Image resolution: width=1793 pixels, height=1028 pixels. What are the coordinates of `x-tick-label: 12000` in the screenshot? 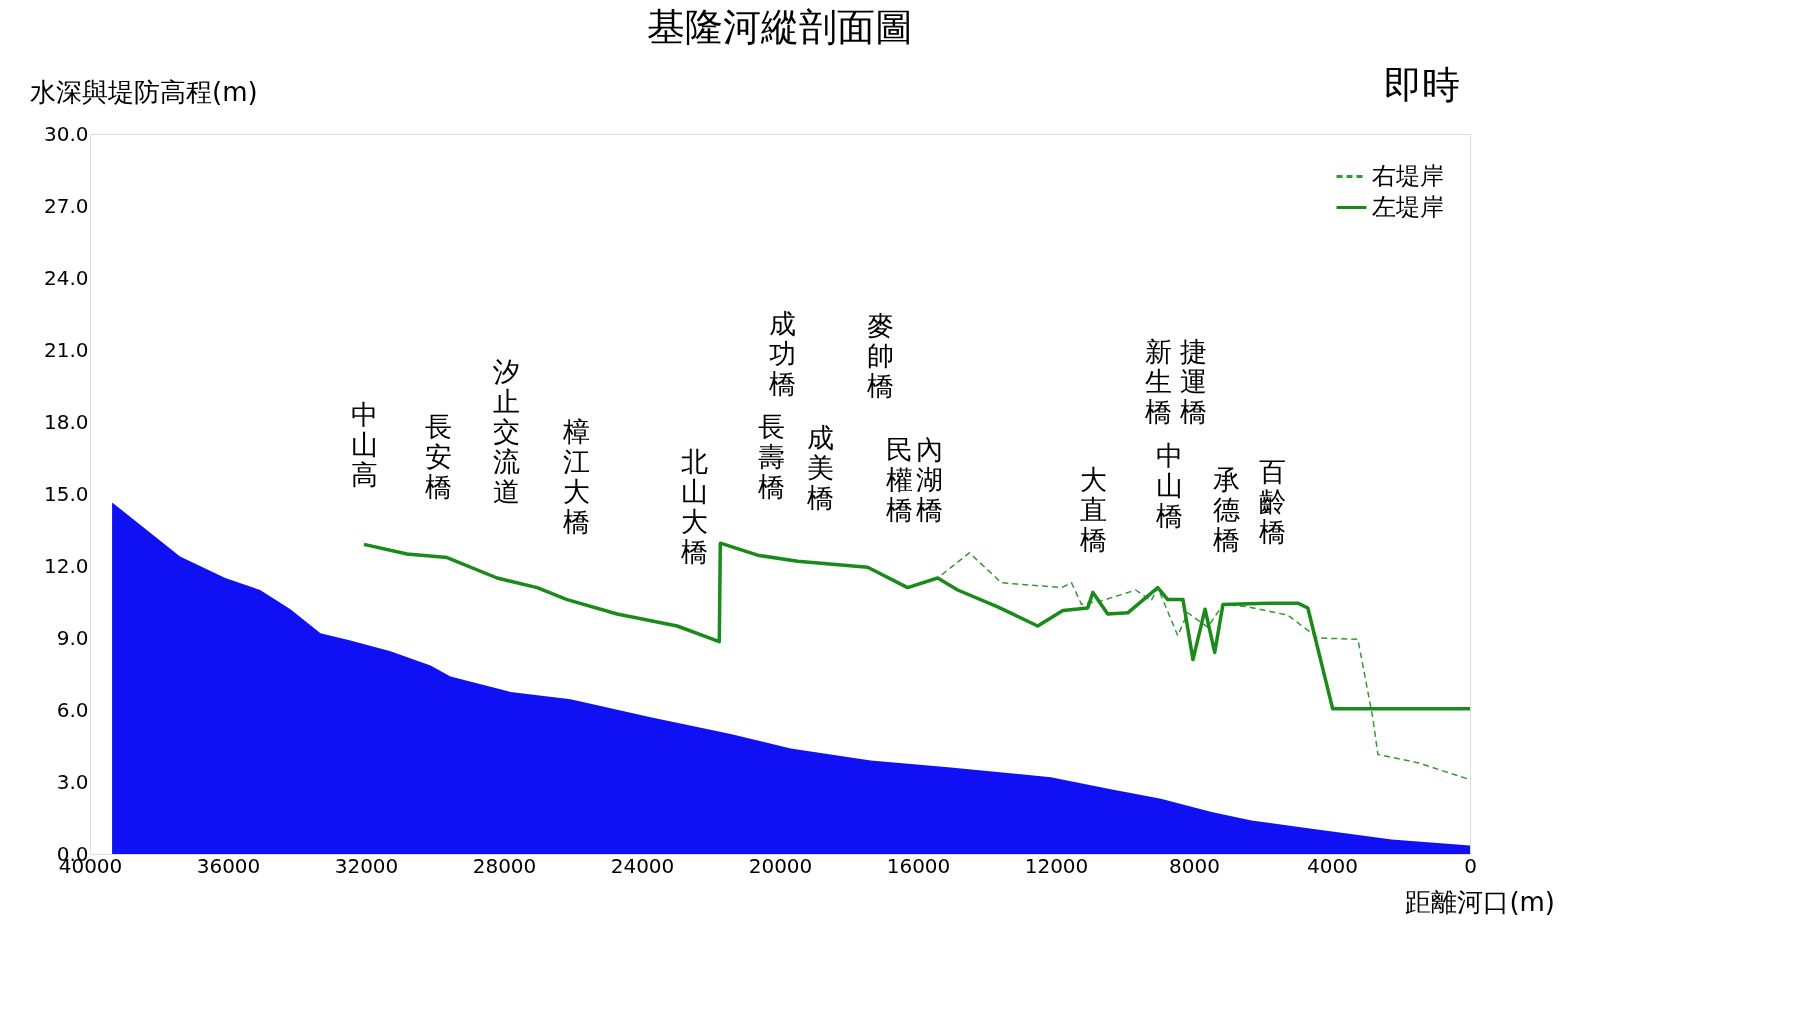 It's located at (1056, 865).